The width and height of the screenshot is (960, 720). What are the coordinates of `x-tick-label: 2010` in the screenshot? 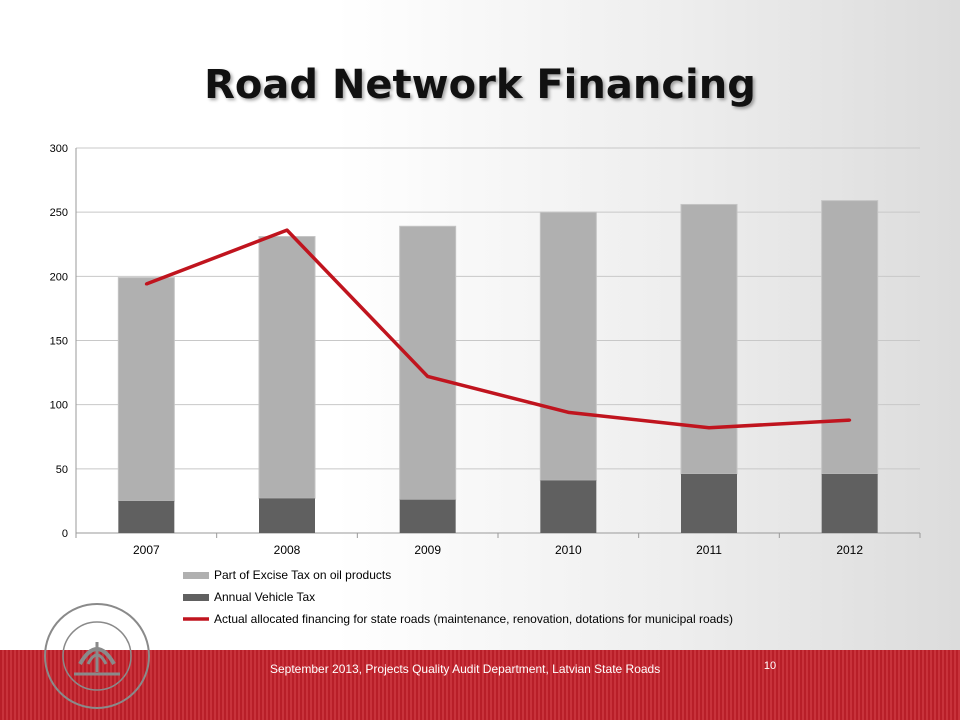 It's located at (568, 550).